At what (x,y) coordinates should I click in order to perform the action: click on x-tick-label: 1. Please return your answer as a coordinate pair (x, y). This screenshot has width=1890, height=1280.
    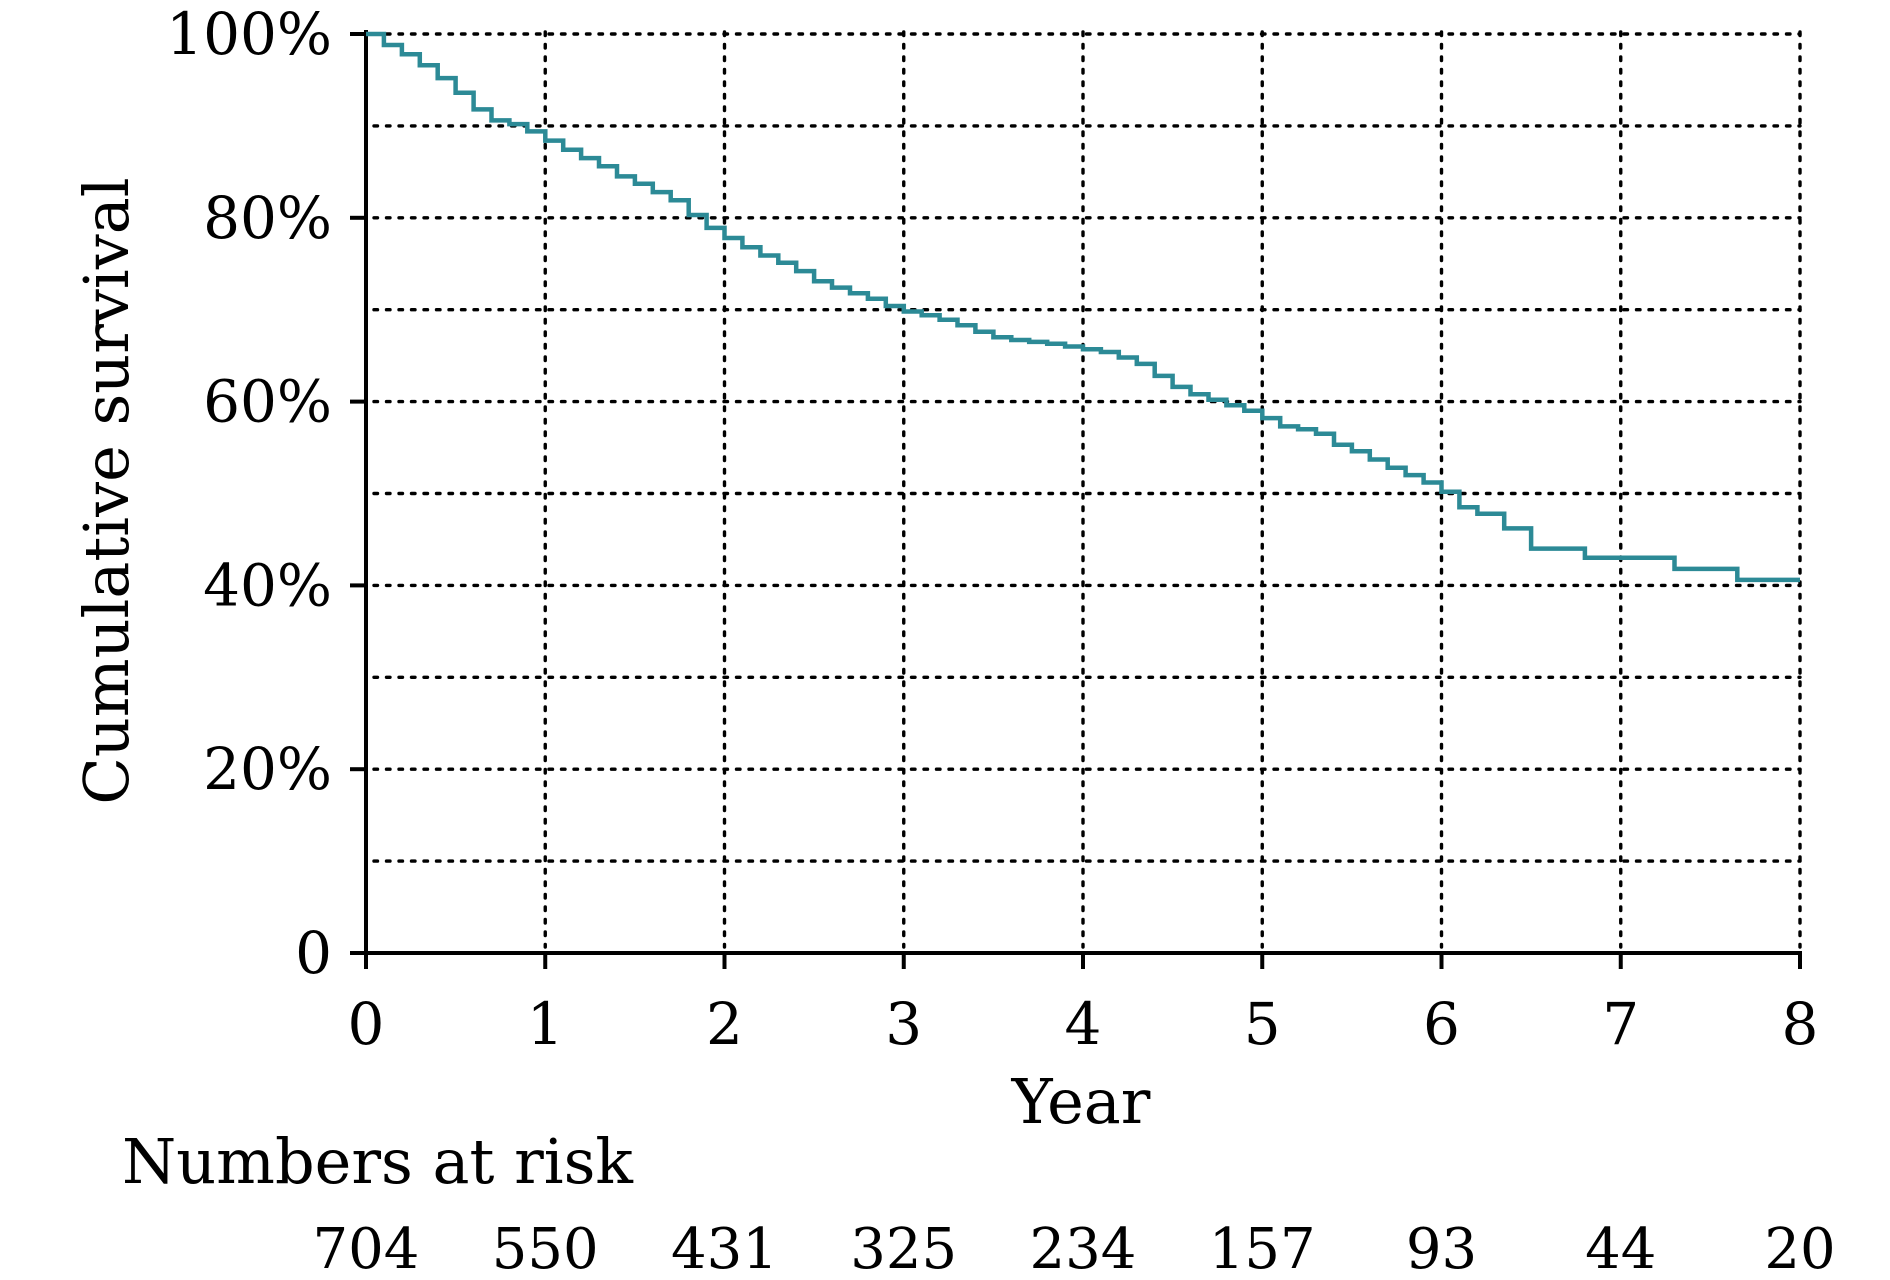
    Looking at the image, I should click on (545, 1024).